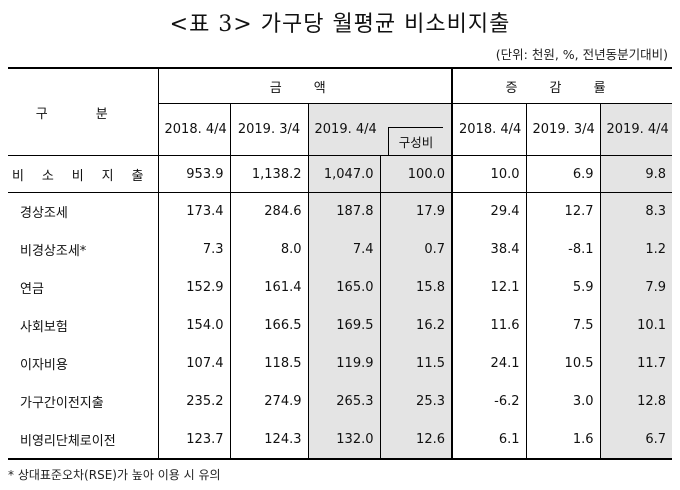 This screenshot has height=490, width=680. What do you see at coordinates (268, 325) in the screenshot?
I see `cell-value: 166.5` at bounding box center [268, 325].